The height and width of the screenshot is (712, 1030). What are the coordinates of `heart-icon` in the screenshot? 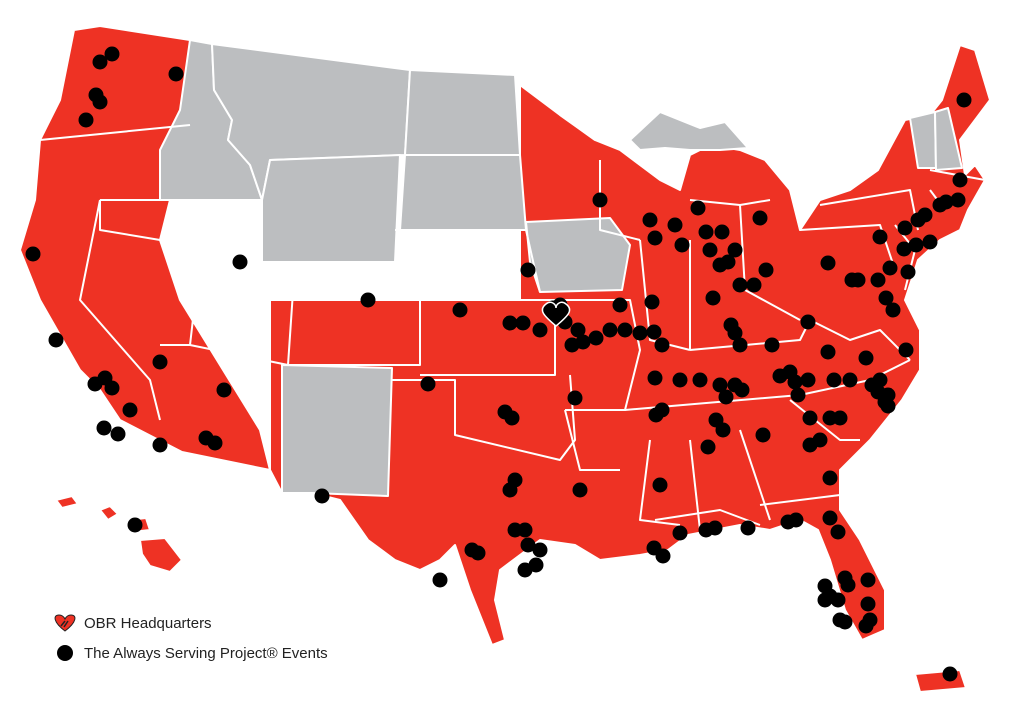 It's located at (65, 623).